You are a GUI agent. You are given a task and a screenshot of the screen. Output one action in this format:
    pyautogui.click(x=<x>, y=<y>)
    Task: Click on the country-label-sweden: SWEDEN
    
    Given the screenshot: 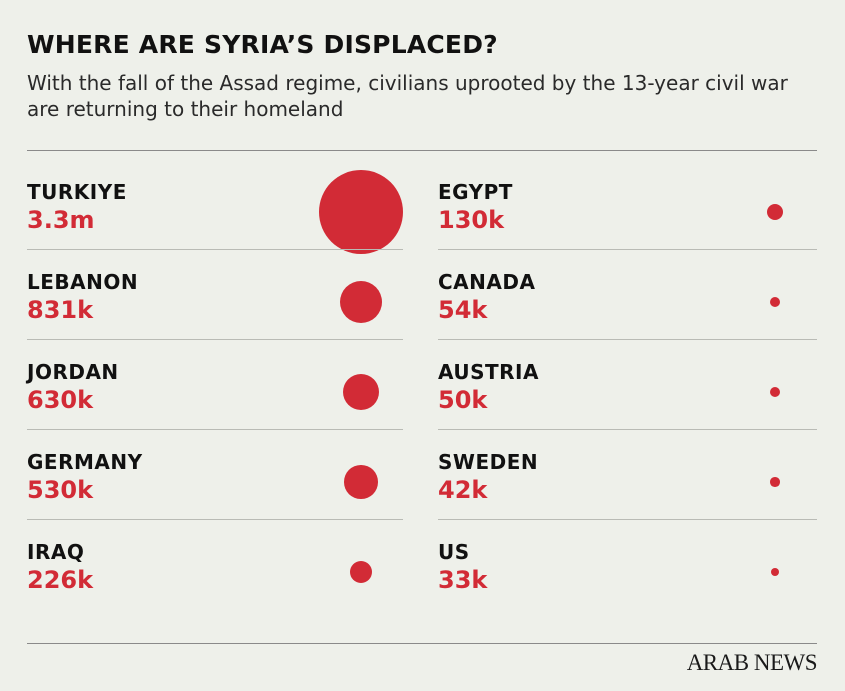 What is the action you would take?
    pyautogui.click(x=488, y=462)
    